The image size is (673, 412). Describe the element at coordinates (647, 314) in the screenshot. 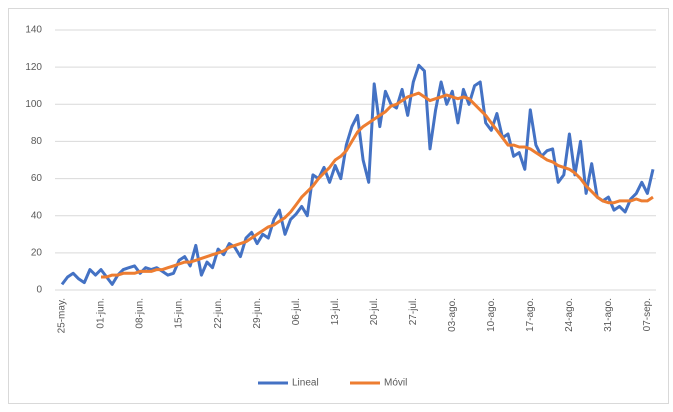

I see `x-tick-label: 07-sep.` at that location.